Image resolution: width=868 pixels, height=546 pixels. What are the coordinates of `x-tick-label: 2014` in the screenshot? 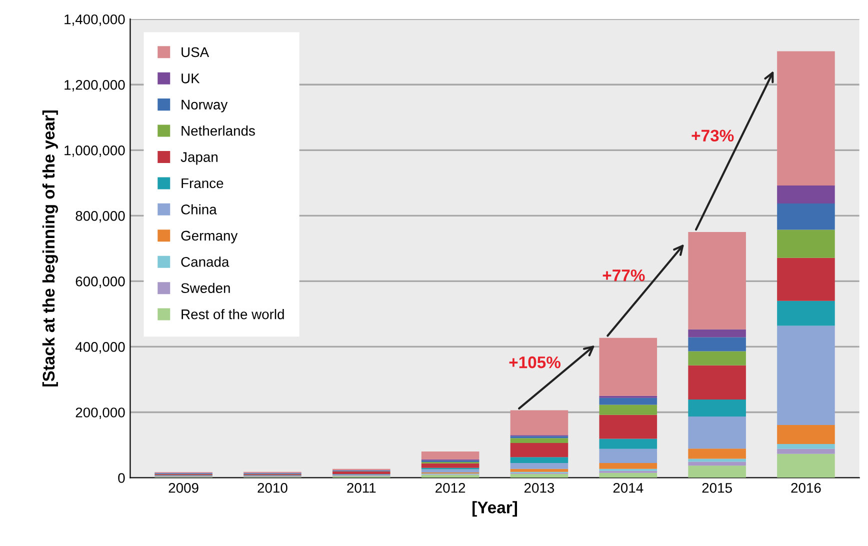 It's located at (628, 487).